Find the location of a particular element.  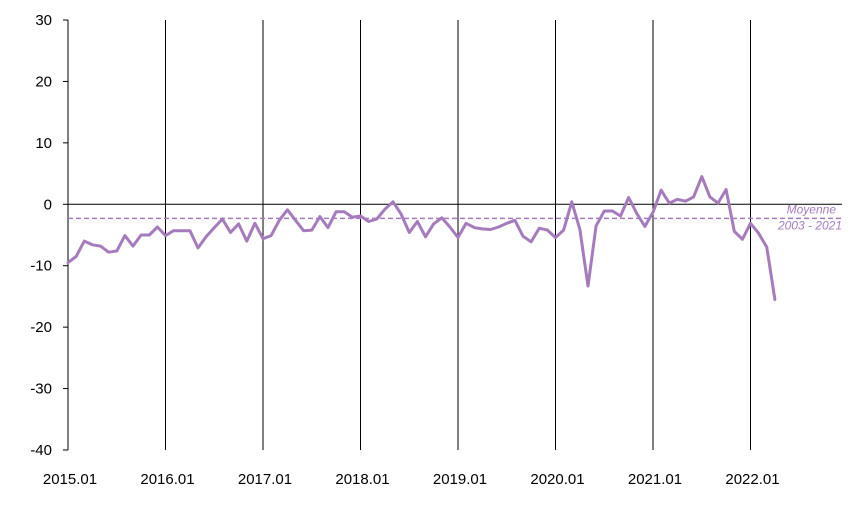

y-tick-label: -40 is located at coordinates (41, 450).